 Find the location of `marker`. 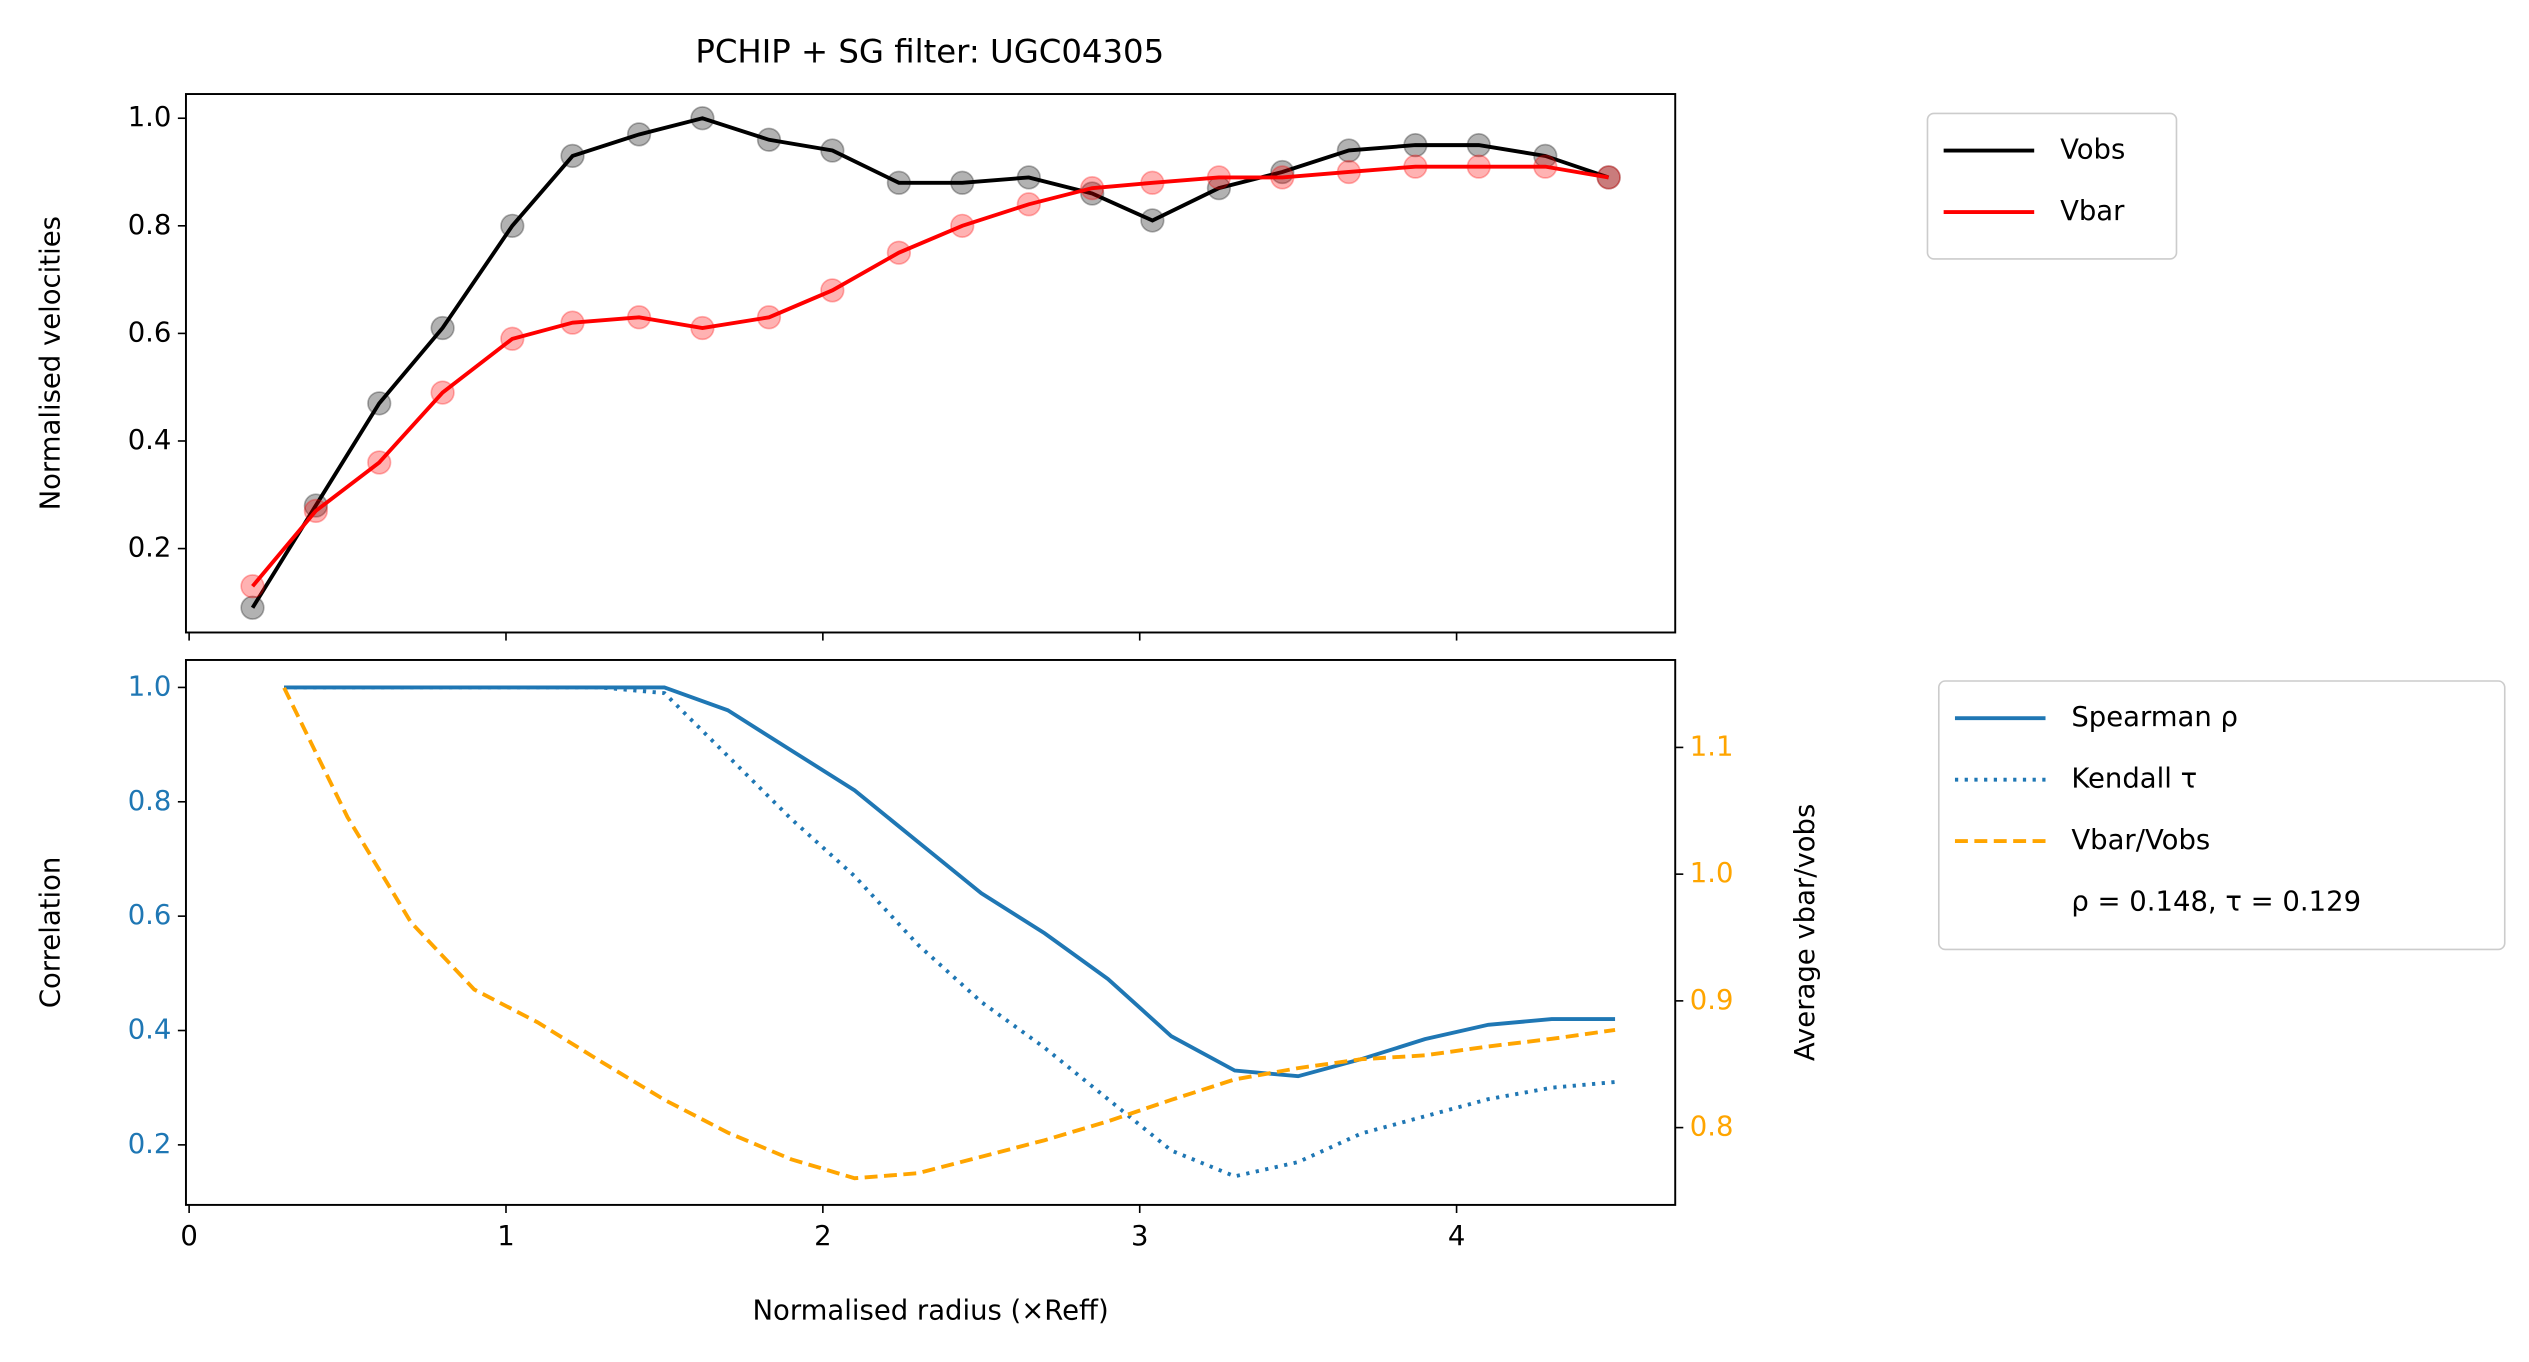

marker is located at coordinates (252, 607).